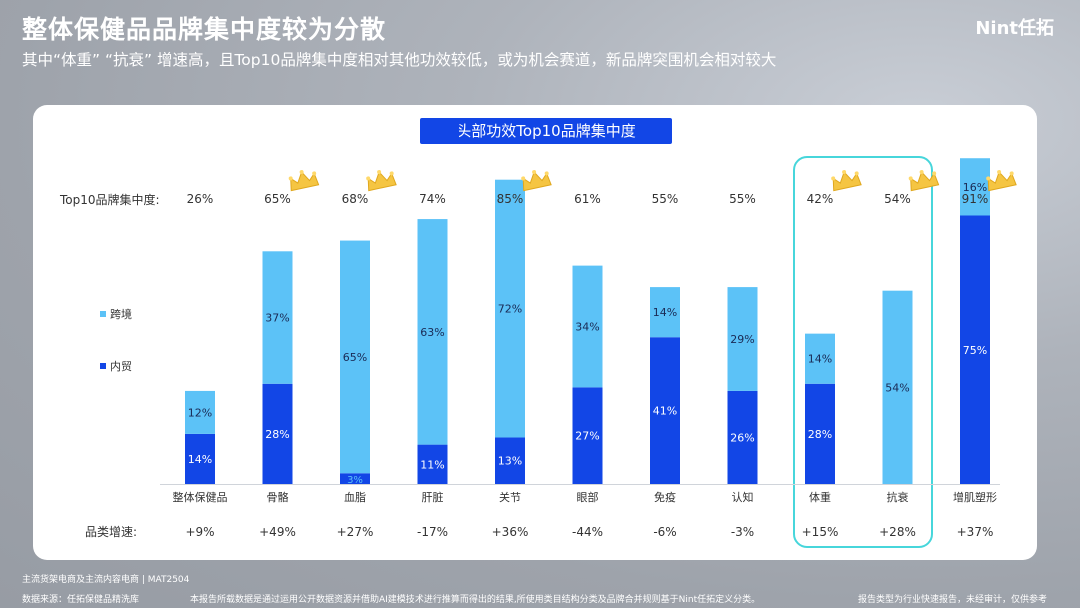 The image size is (1080, 608). I want to click on concentration-value: 61%, so click(587, 199).